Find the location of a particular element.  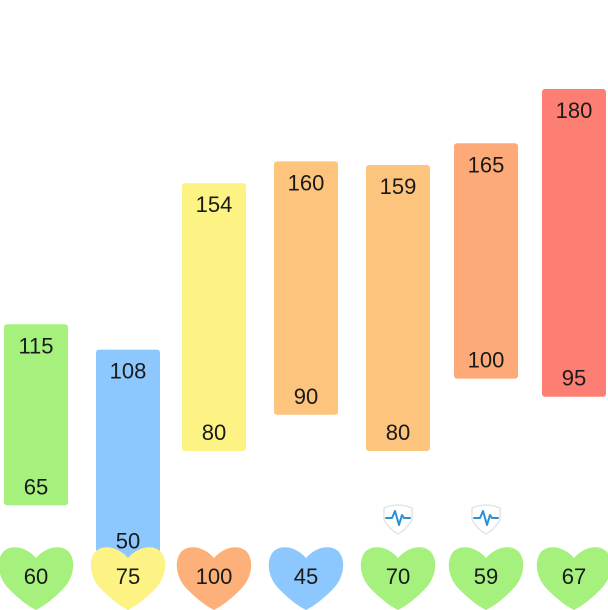

bp-bar-5: 159 80 is located at coordinates (398, 308).